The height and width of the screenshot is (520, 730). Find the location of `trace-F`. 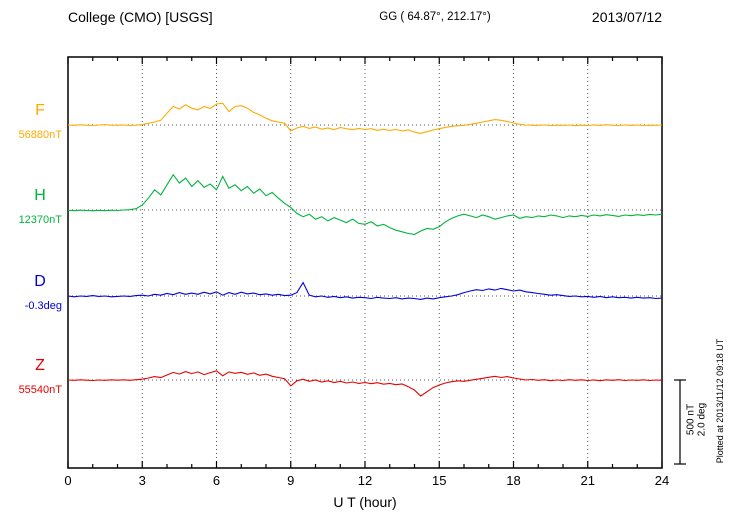

trace-F is located at coordinates (365, 118).